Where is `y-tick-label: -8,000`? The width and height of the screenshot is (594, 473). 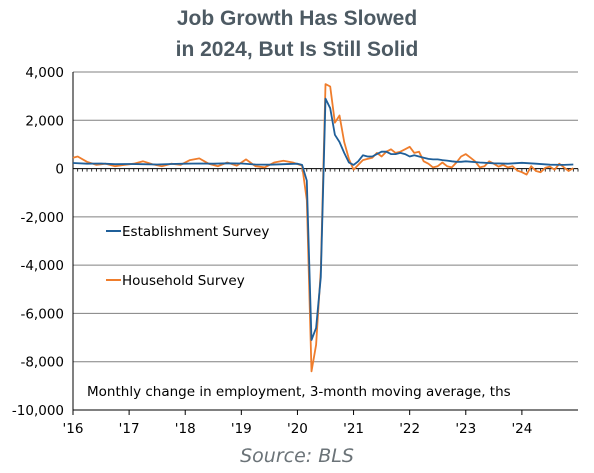 y-tick-label: -8,000 is located at coordinates (42, 363).